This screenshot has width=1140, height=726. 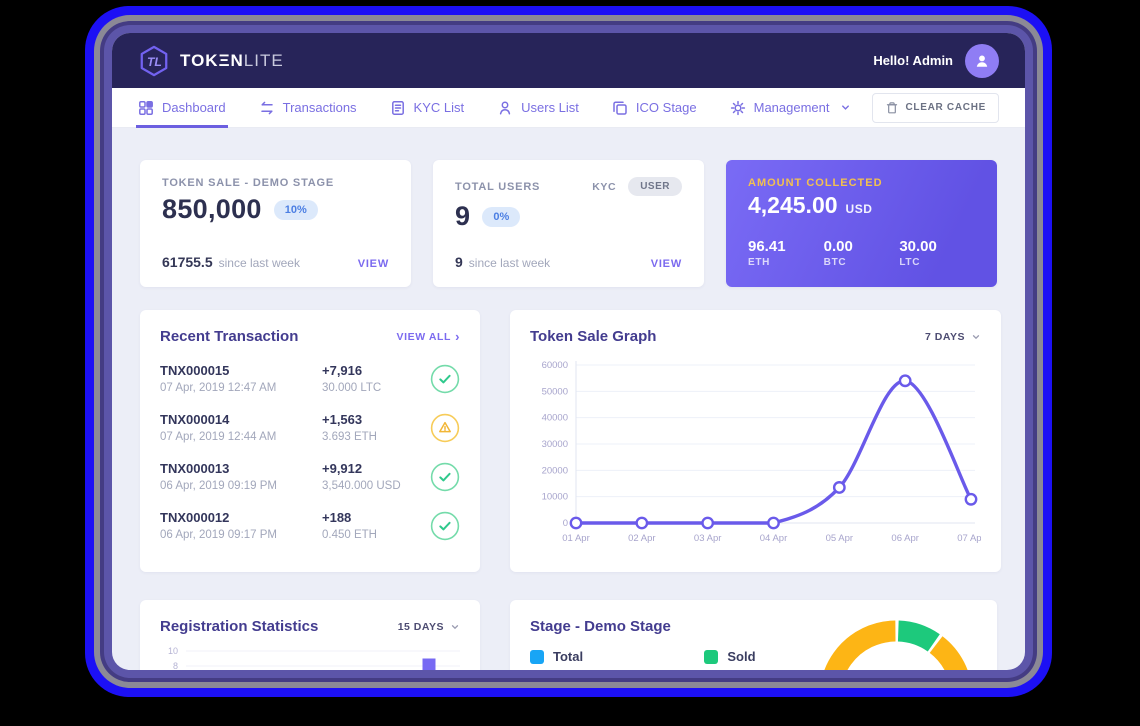 I want to click on total-users-value: 9, so click(x=463, y=216).